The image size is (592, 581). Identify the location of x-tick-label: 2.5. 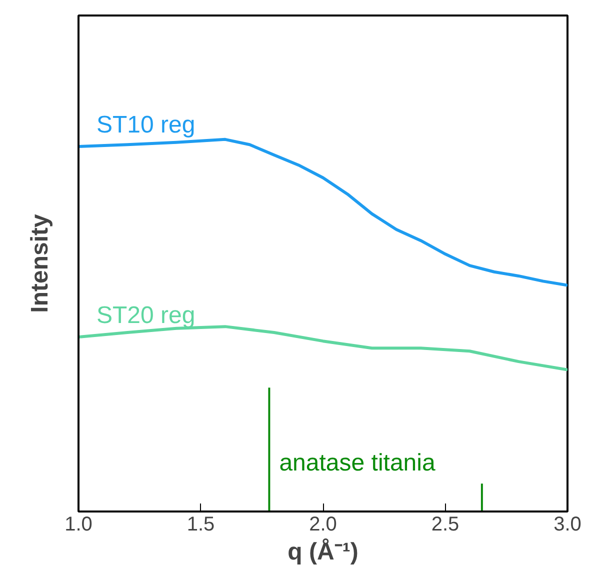
(445, 525).